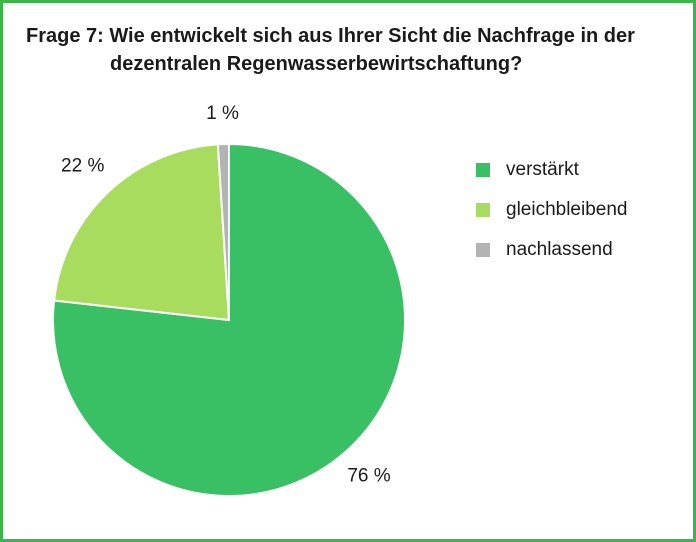 This screenshot has height=542, width=696. I want to click on legend-label-1: verstärkt, so click(542, 169).